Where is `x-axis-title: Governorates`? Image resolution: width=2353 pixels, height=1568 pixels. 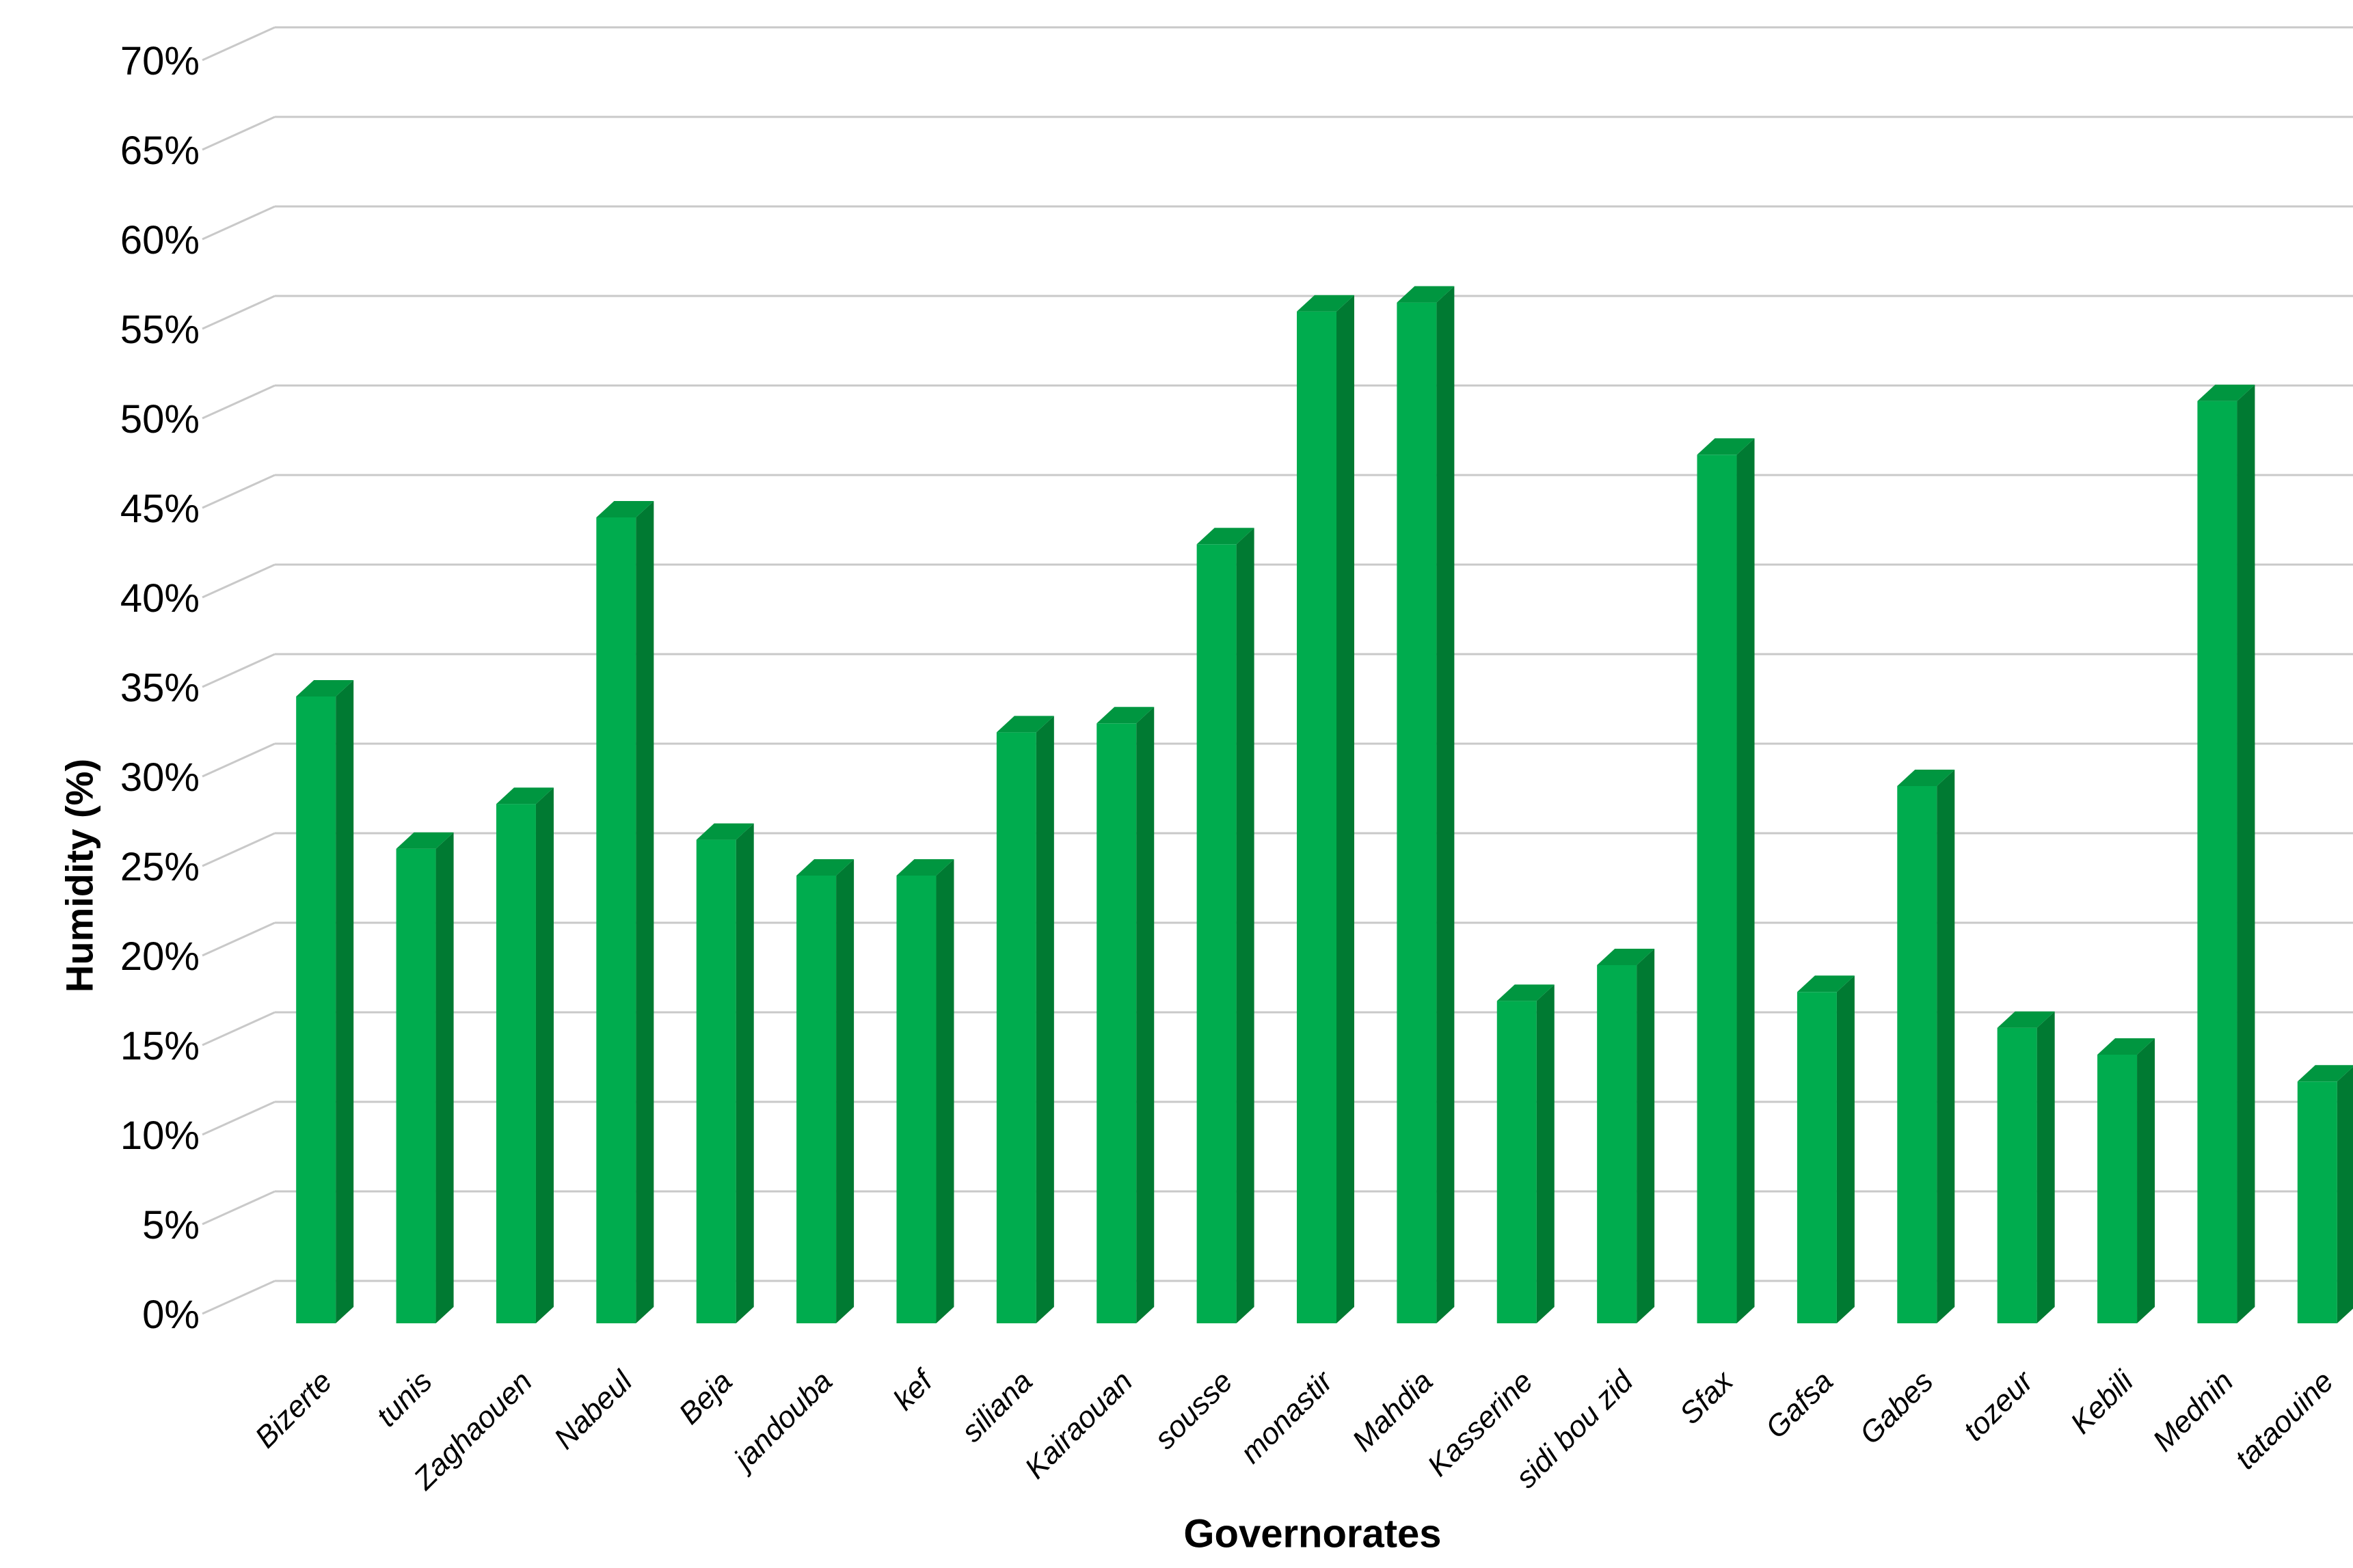 x-axis-title: Governorates is located at coordinates (1312, 1533).